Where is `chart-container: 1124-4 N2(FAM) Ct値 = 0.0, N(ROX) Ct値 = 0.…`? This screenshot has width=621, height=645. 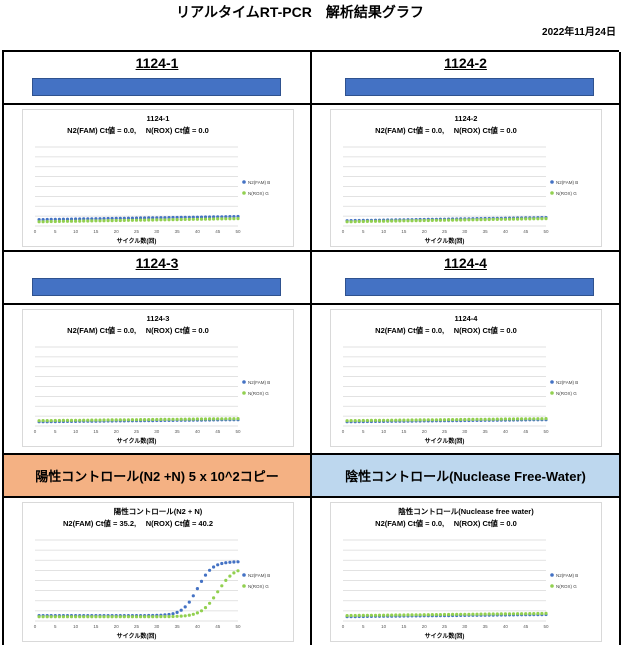 chart-container: 1124-4 N2(FAM) Ct値 = 0.0, N(ROX) Ct値 = 0.… is located at coordinates (466, 378).